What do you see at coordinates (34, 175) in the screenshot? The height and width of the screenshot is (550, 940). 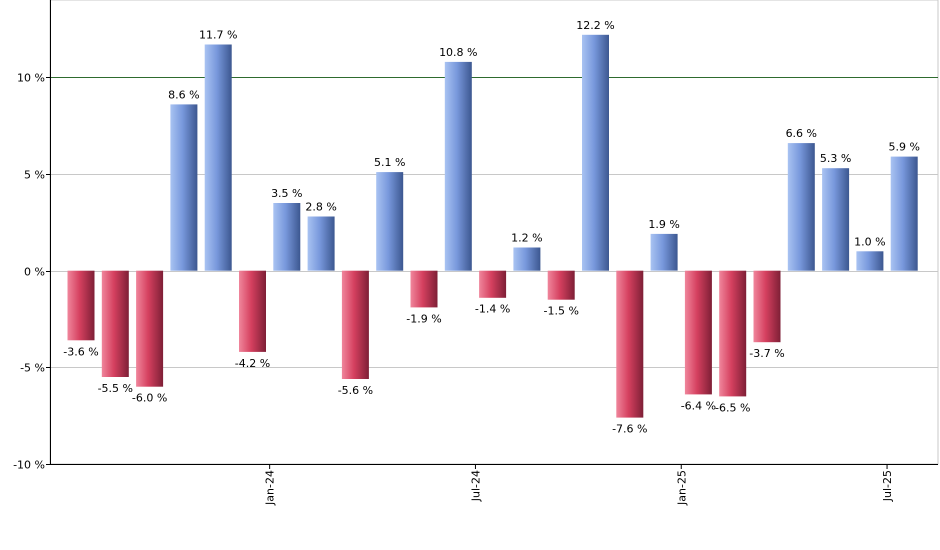 I see `y-tick-label: 5 %` at bounding box center [34, 175].